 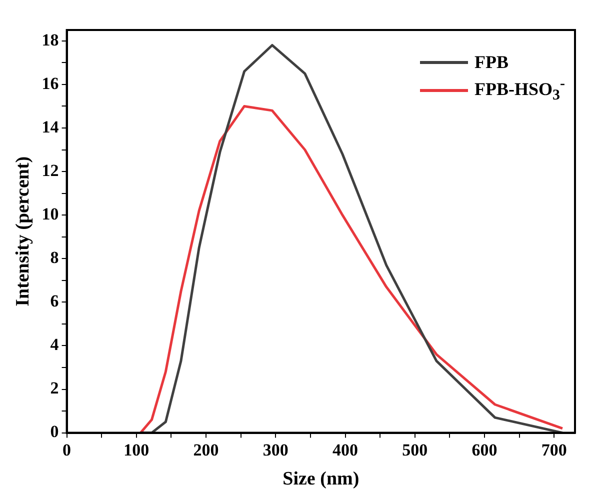 What do you see at coordinates (50, 40) in the screenshot?
I see `y-tick-label: 18` at bounding box center [50, 40].